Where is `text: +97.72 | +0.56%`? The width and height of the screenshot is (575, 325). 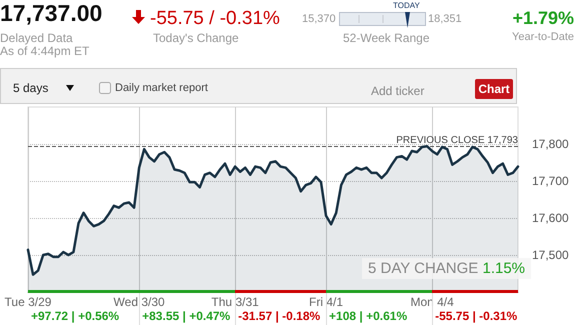 text: +97.72 | +0.56% is located at coordinates (75, 316).